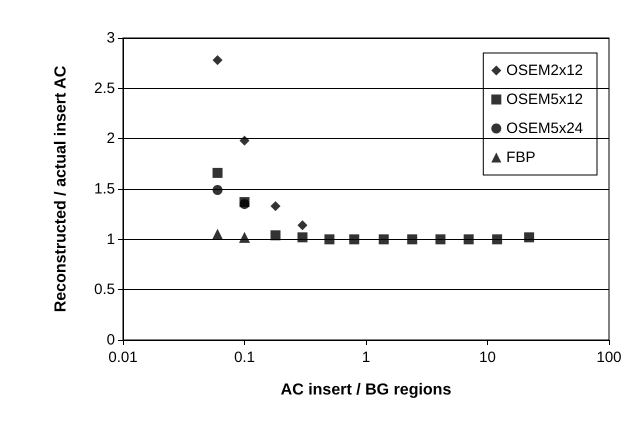 The height and width of the screenshot is (446, 642). I want to click on y-tick-label: 1.5, so click(104, 189).